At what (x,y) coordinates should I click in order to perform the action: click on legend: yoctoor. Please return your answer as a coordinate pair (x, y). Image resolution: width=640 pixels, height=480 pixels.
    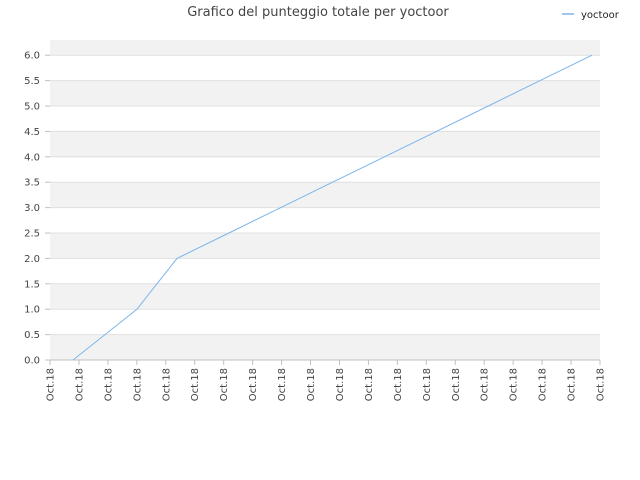
    Looking at the image, I should click on (591, 15).